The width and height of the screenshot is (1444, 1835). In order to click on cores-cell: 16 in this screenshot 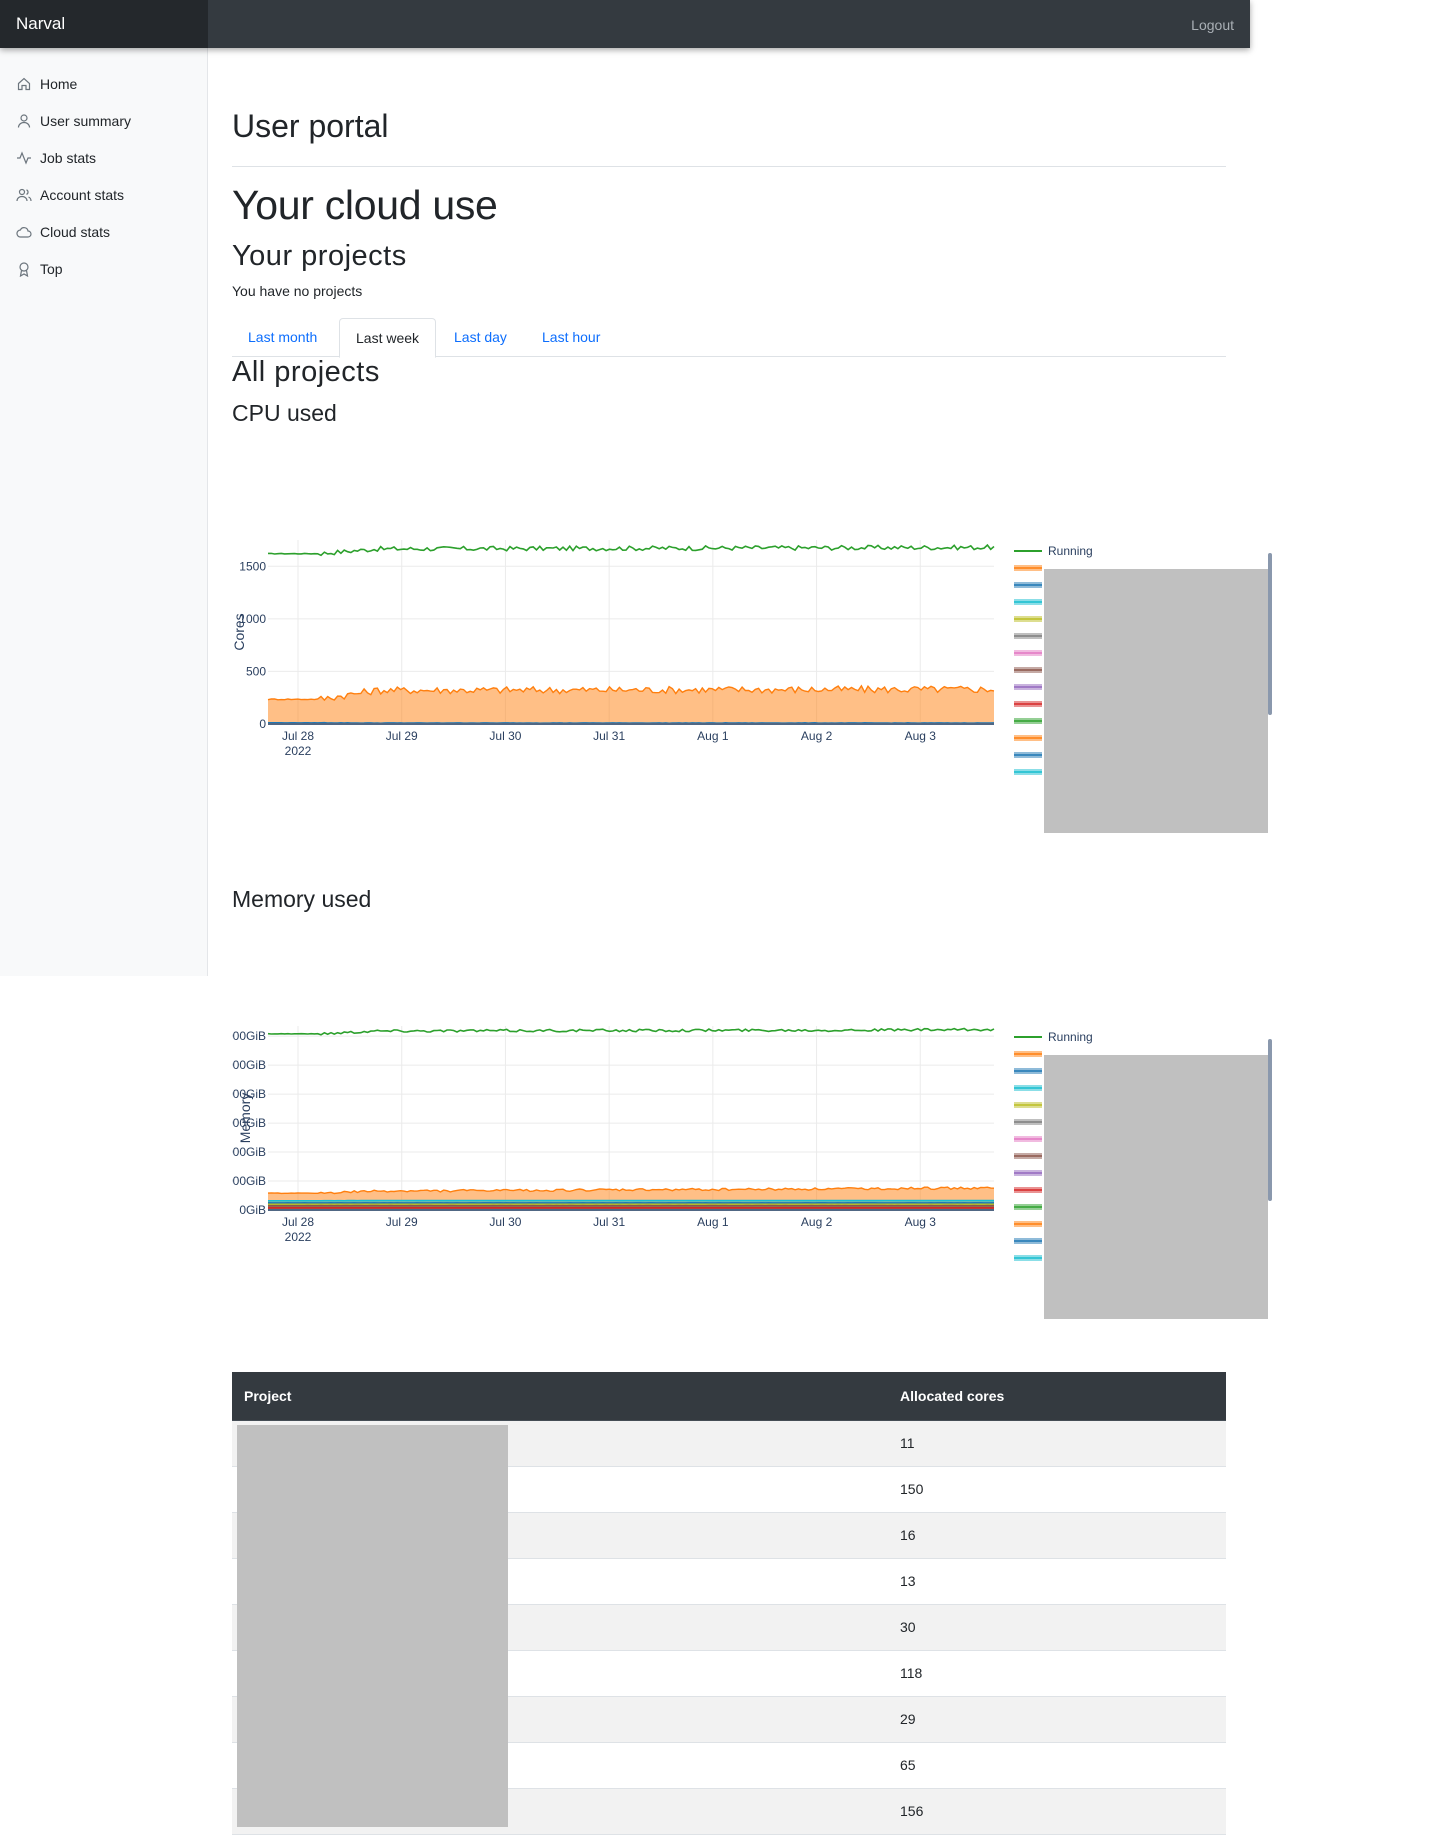, I will do `click(1057, 1535)`.